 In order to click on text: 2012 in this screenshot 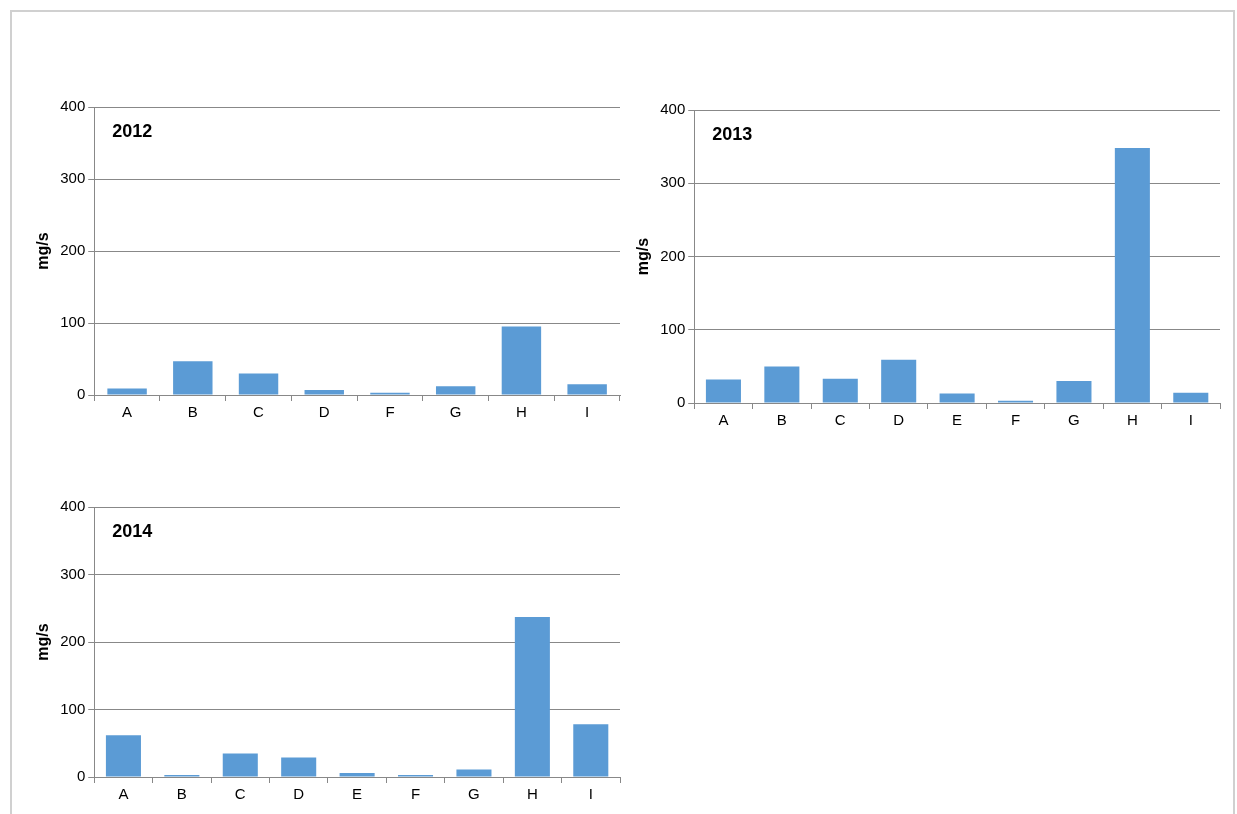, I will do `click(132, 130)`.